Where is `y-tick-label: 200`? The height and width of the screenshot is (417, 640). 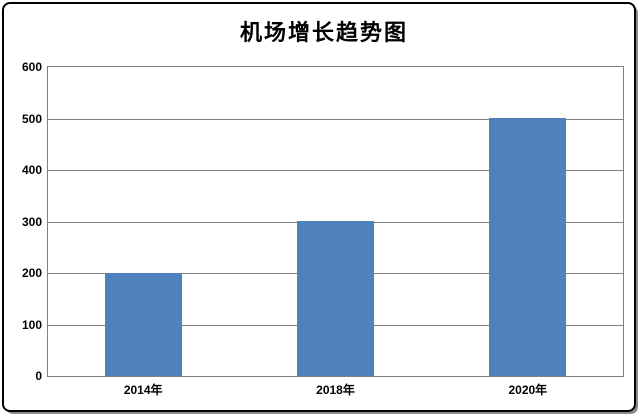
y-tick-label: 200 is located at coordinates (31, 273).